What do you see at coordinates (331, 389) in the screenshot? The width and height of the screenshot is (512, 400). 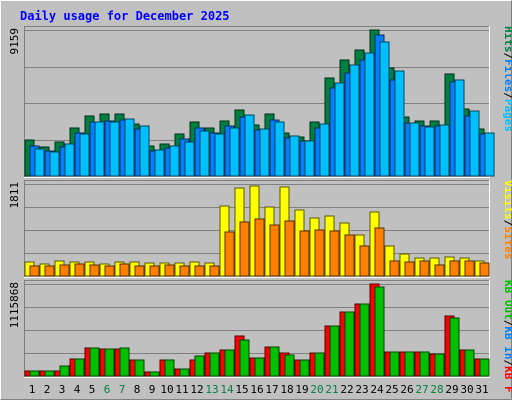 I see `x-tick-label-day-21: 21` at bounding box center [331, 389].